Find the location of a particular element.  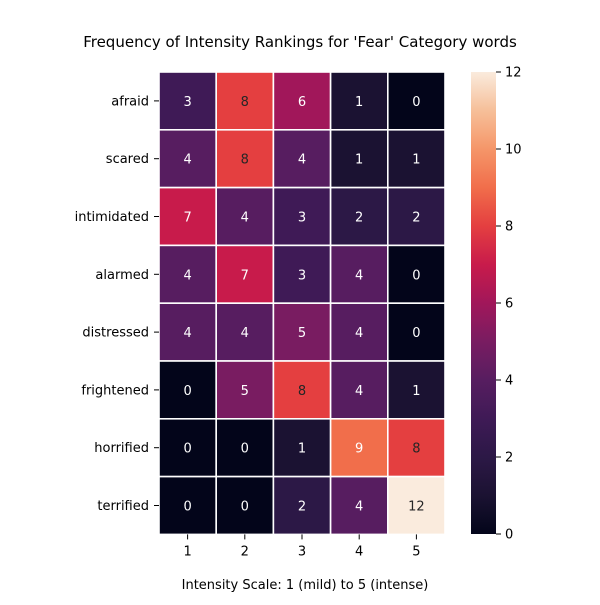

y-tick-label: scared is located at coordinates (127, 159).